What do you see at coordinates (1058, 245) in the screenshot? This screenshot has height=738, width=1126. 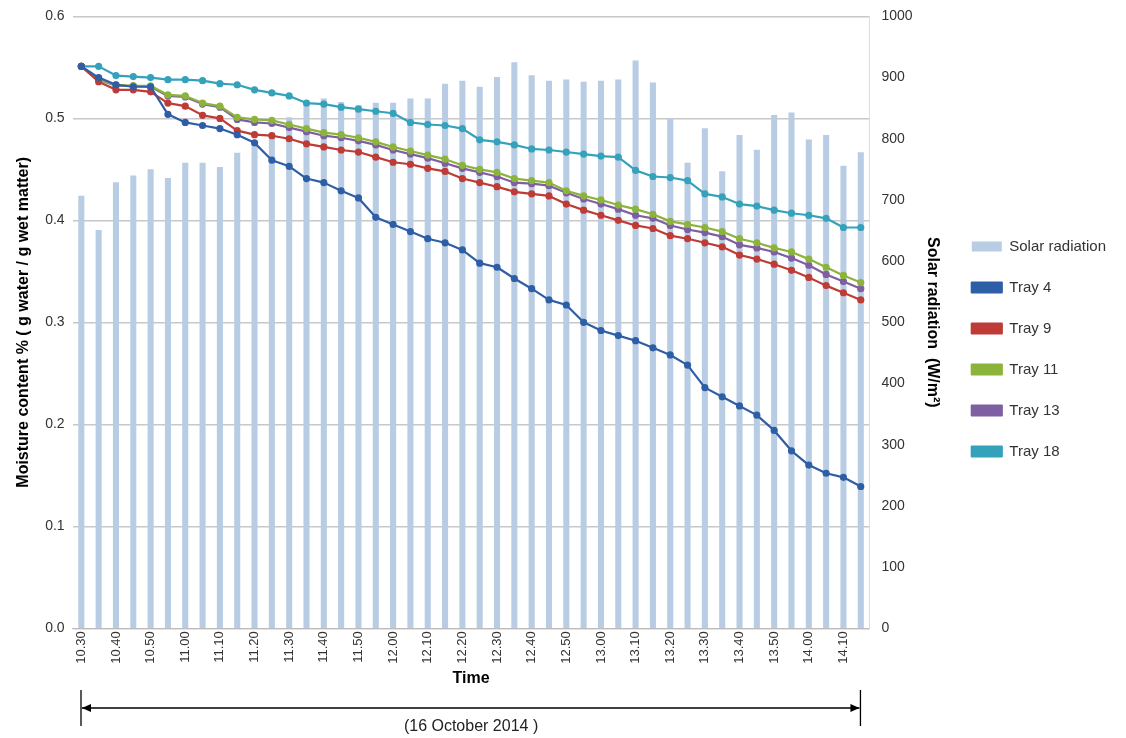 I see `legend-label: Solar radiation` at bounding box center [1058, 245].